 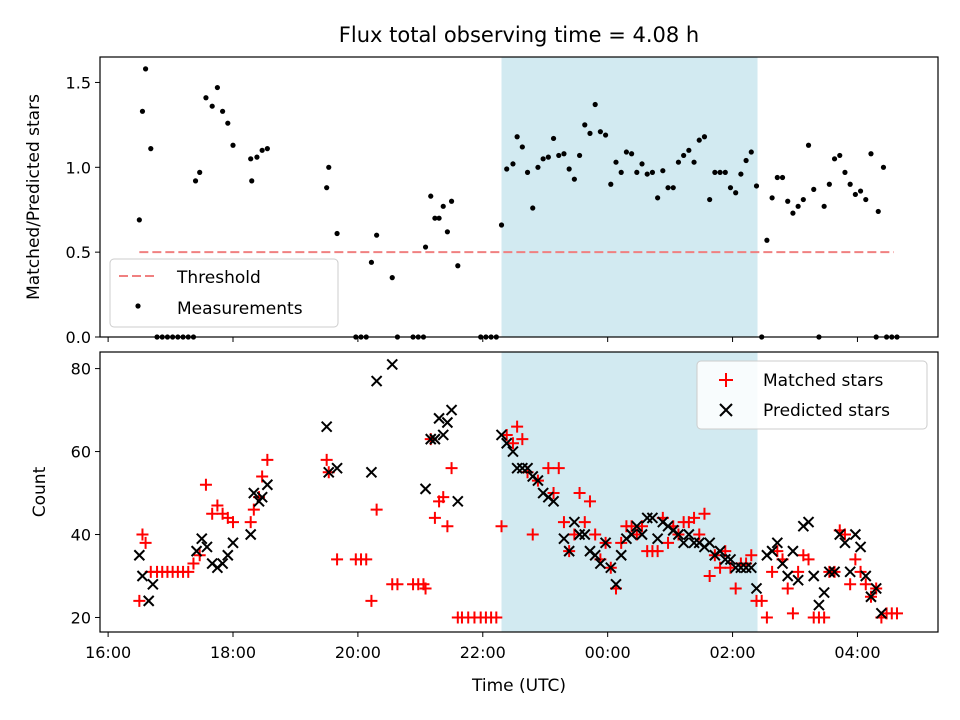 What do you see at coordinates (78, 167) in the screenshot?
I see `y-tick-label: 1.0` at bounding box center [78, 167].